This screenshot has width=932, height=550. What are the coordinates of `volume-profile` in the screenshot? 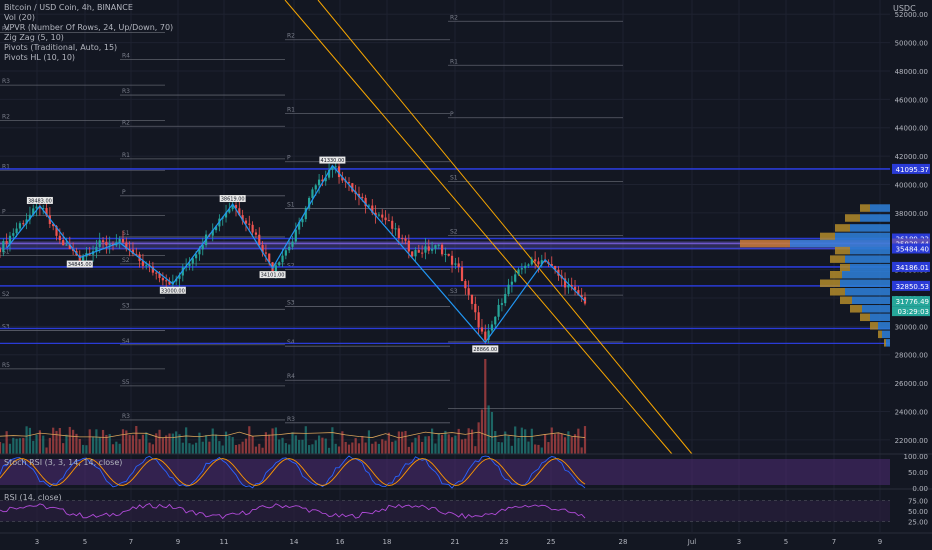 It's located at (815, 275).